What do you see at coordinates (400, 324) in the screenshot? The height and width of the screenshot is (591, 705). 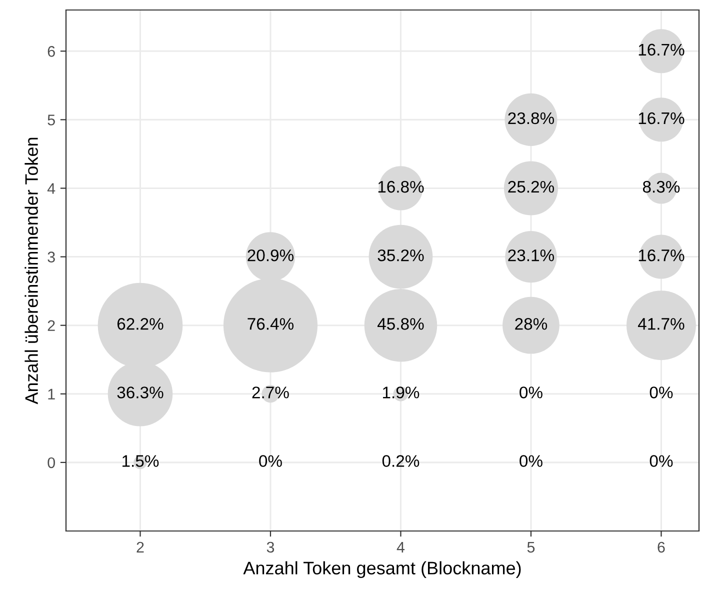 I see `annotation: 45.8%` at bounding box center [400, 324].